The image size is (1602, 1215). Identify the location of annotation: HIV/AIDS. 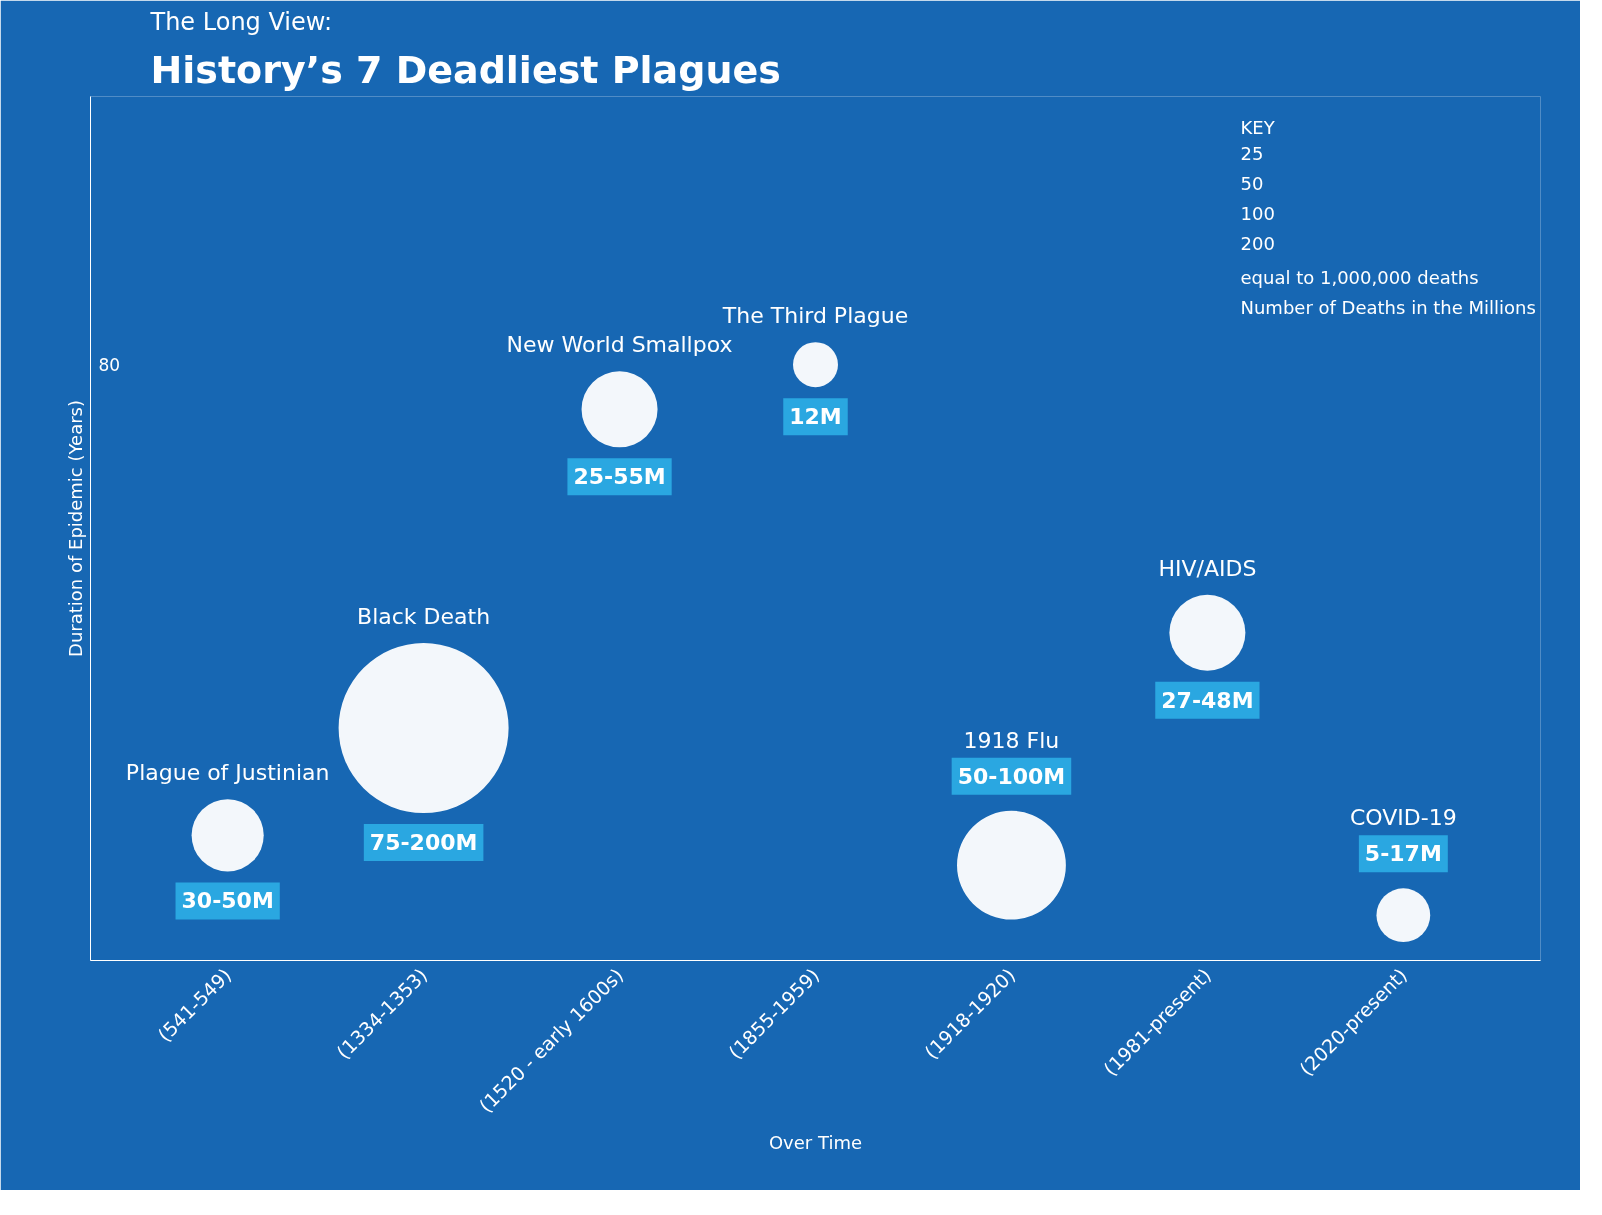
(1207, 568).